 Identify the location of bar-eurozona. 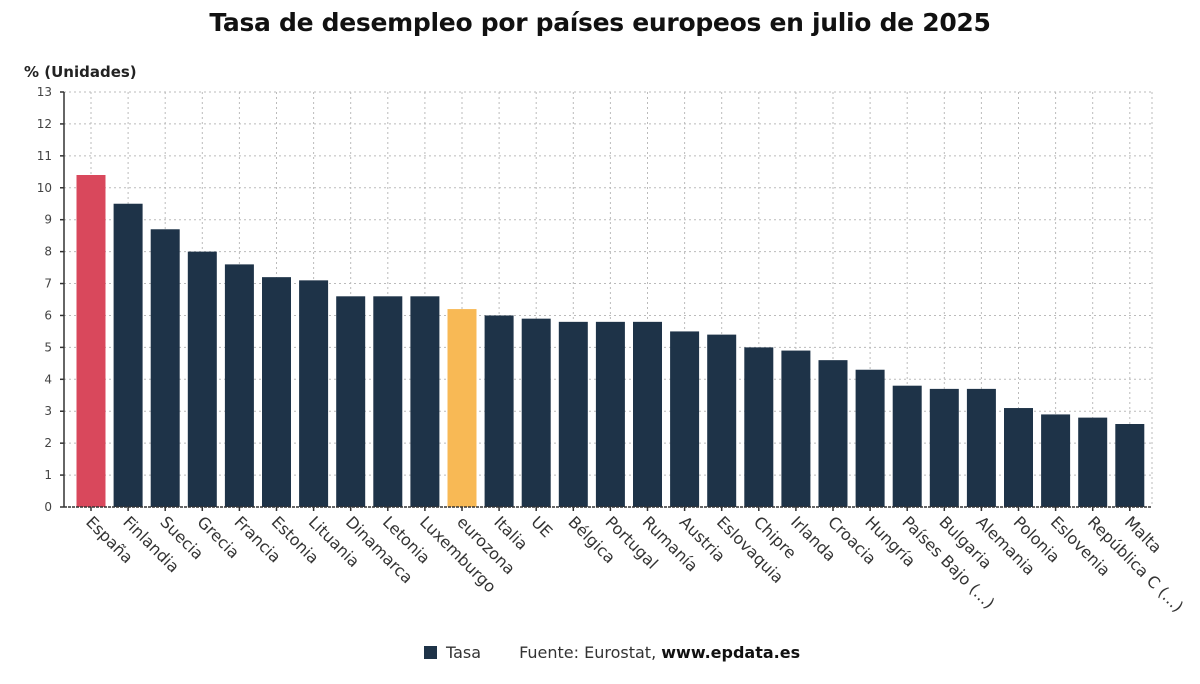
(462, 408).